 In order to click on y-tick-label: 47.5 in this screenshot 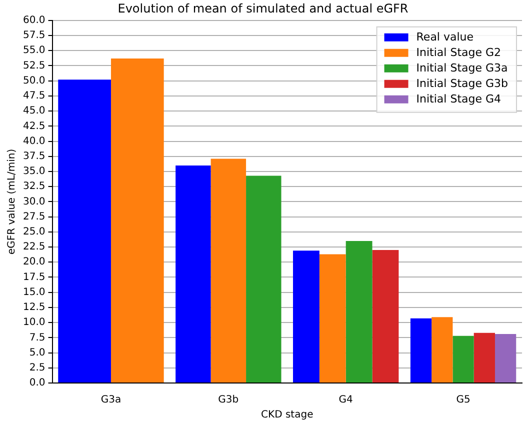, I will do `click(34, 96)`.